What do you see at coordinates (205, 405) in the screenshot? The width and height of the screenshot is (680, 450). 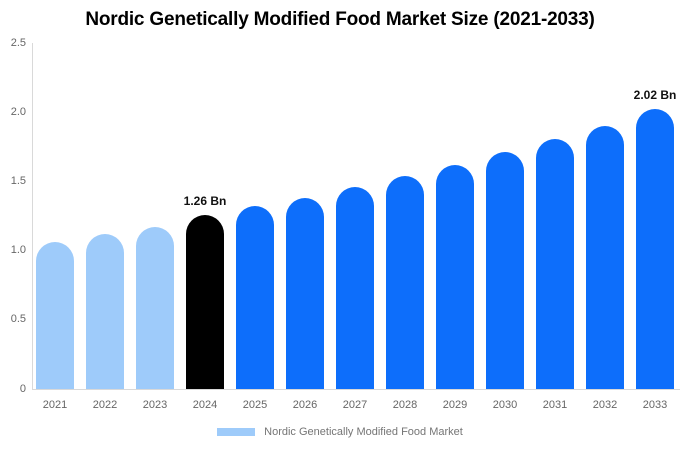 I see `x-tick-2024: 2024` at bounding box center [205, 405].